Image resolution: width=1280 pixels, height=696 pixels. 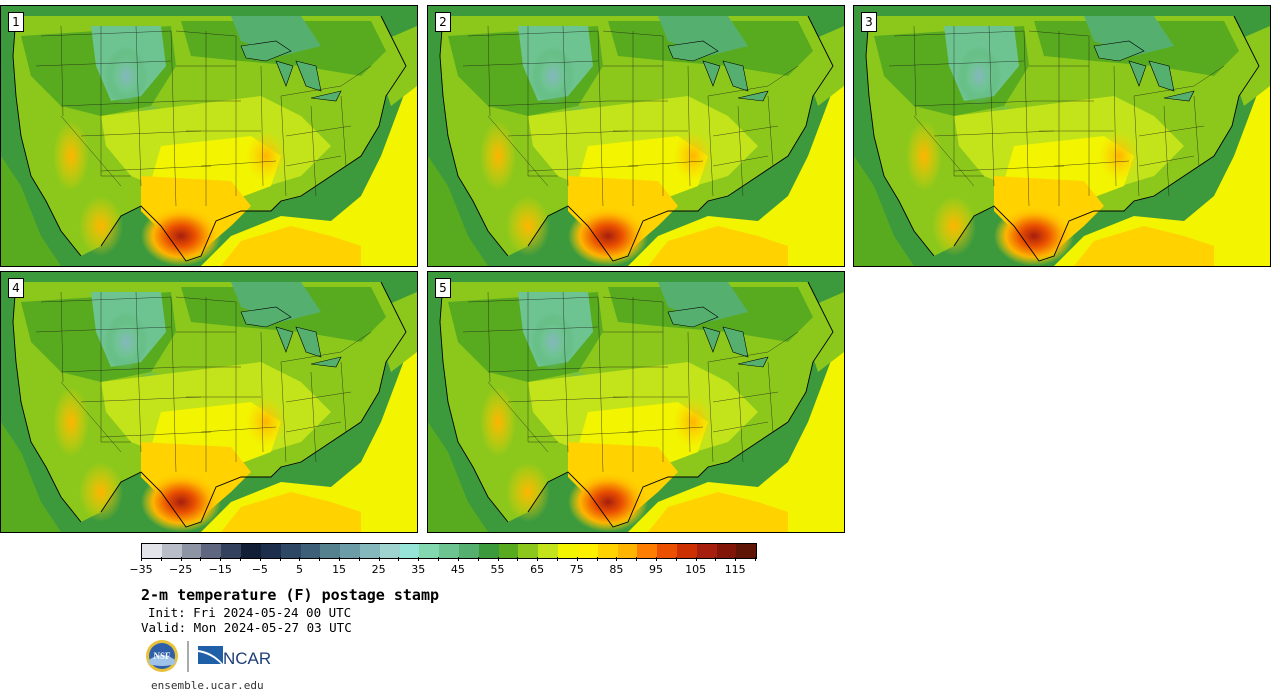 What do you see at coordinates (16, 288) in the screenshot?
I see `panel-number-label: 4` at bounding box center [16, 288].